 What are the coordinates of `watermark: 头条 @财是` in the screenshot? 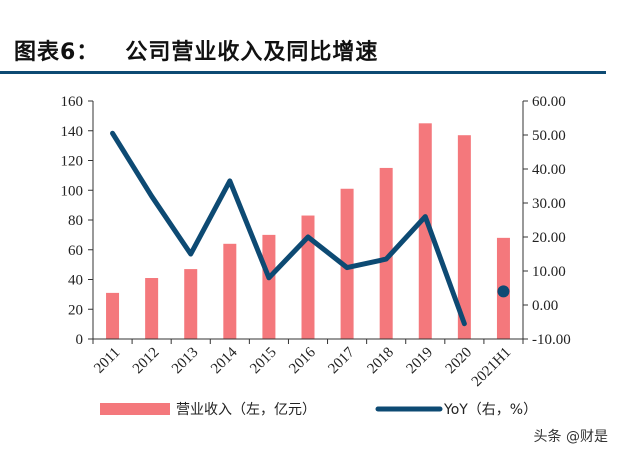 It's located at (570, 437).